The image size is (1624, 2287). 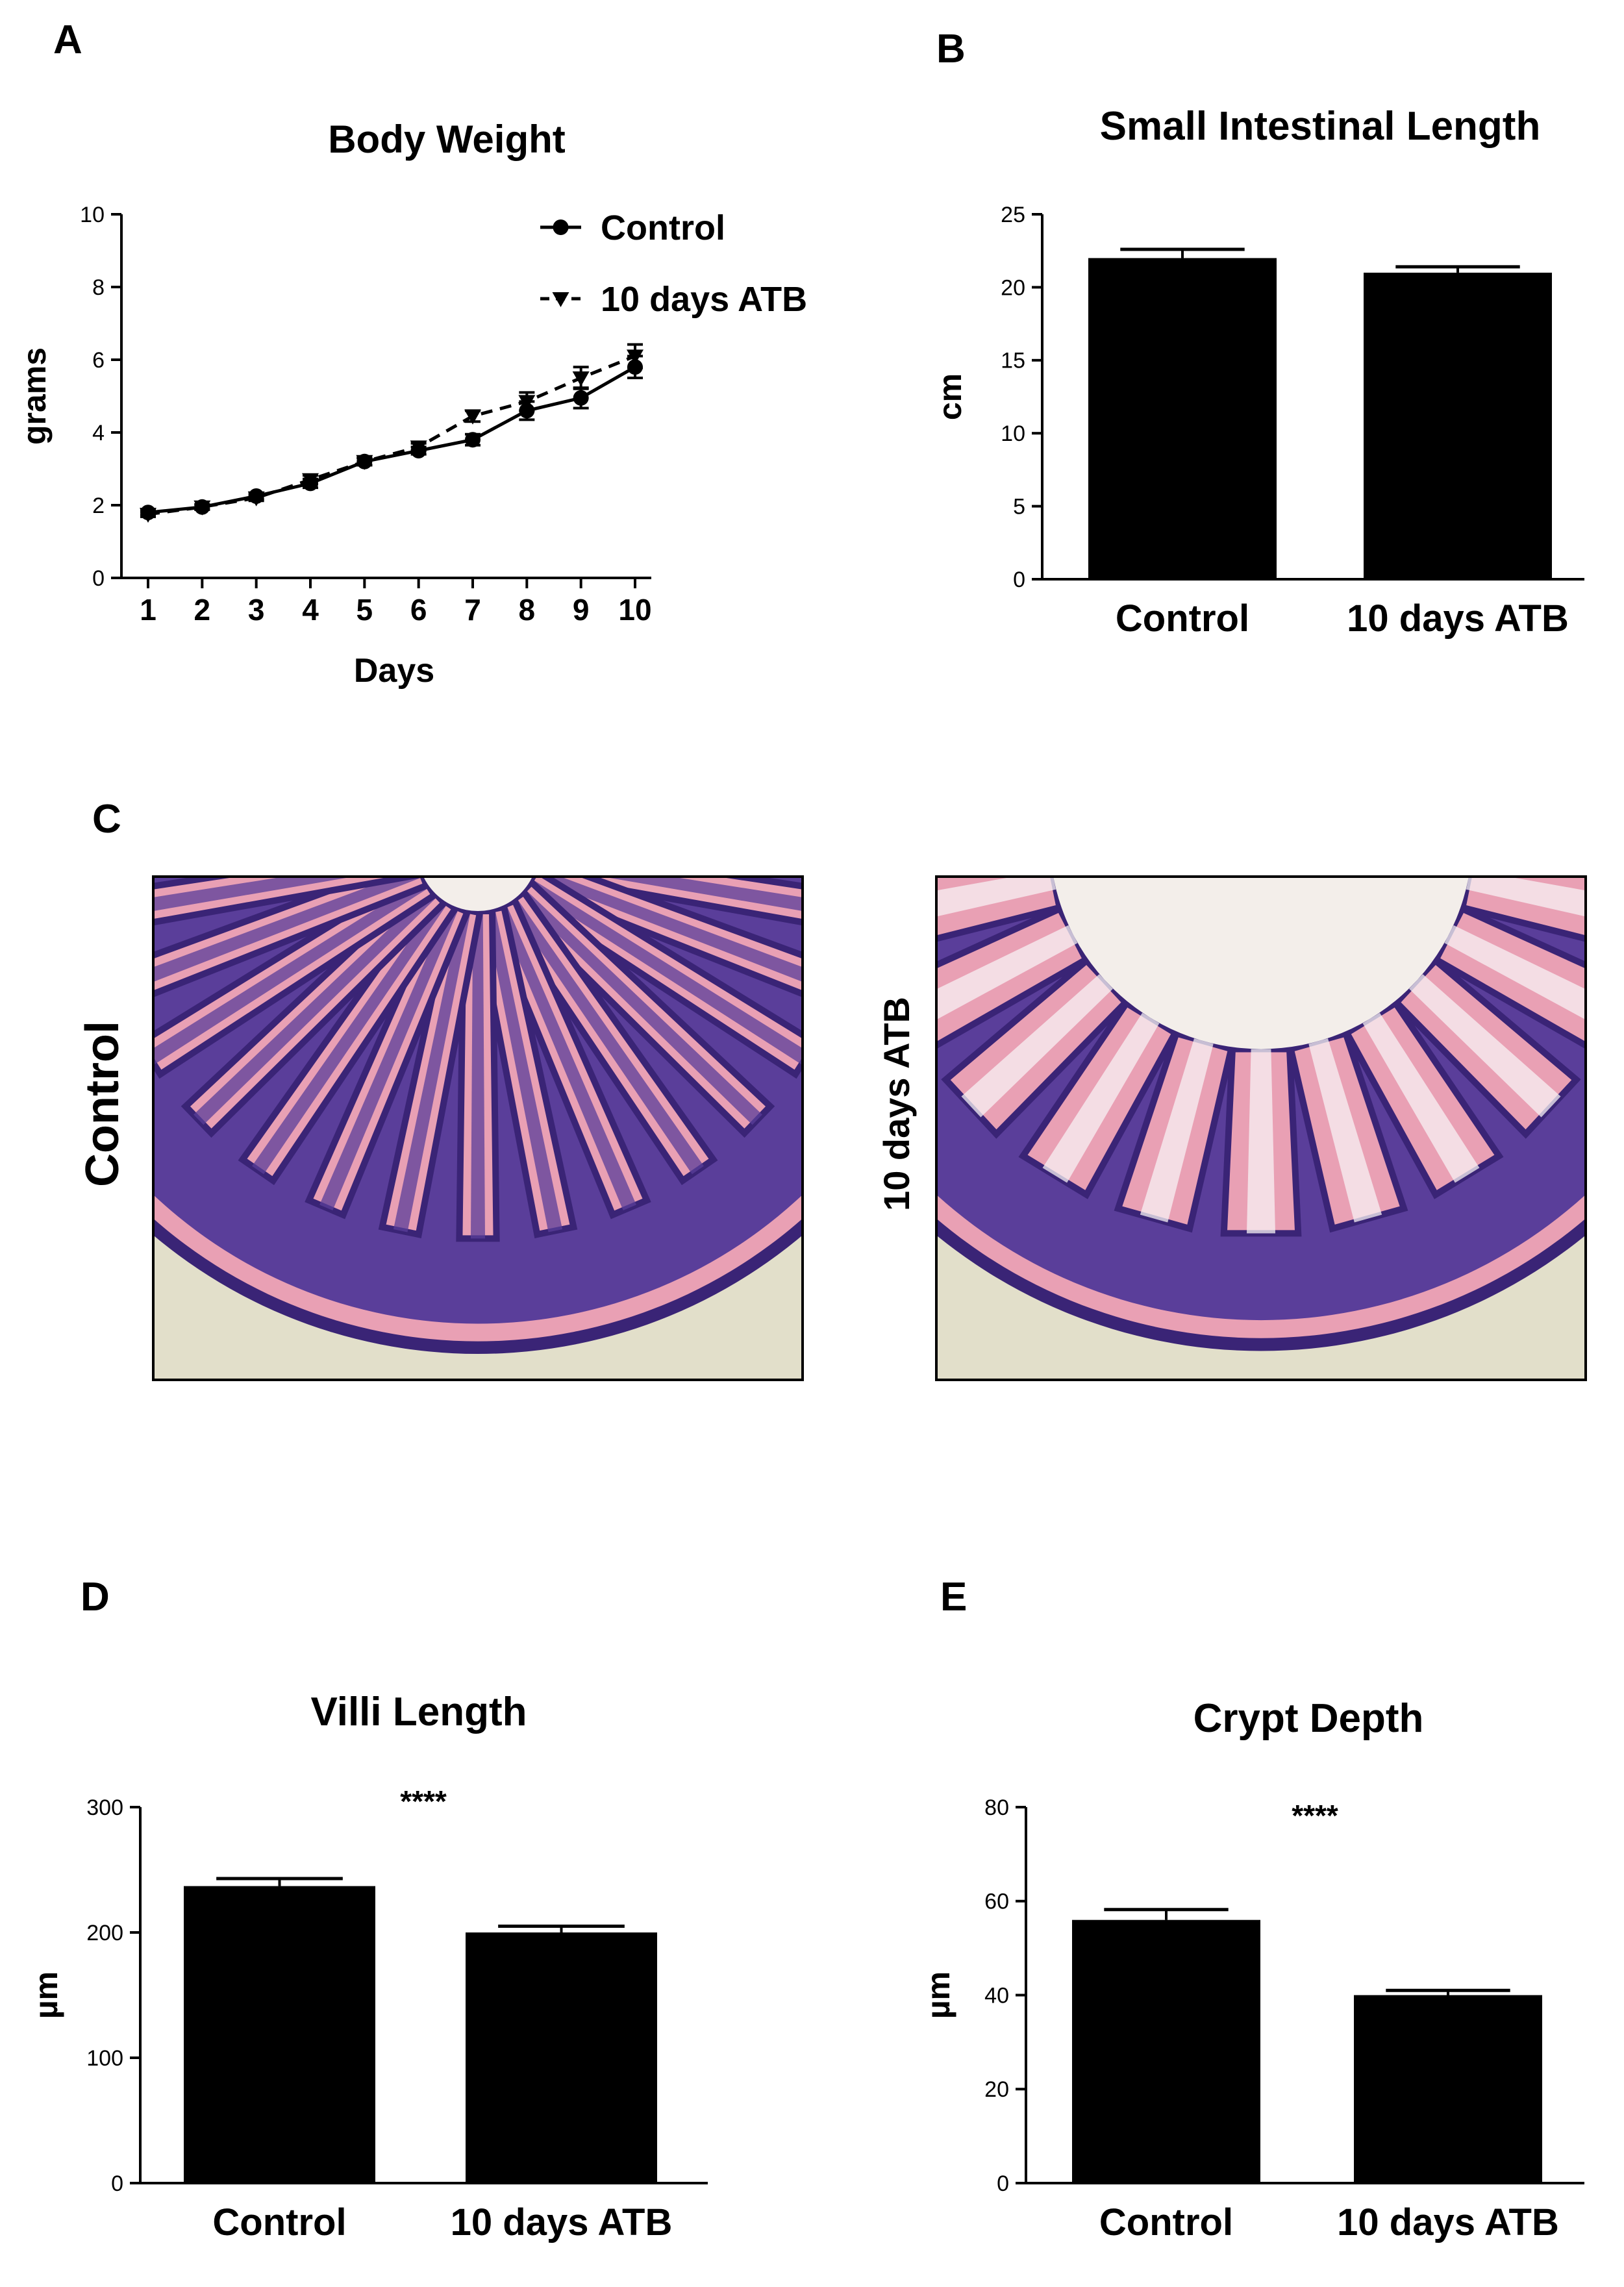 I want to click on histology-label-control: Control, so click(x=103, y=1104).